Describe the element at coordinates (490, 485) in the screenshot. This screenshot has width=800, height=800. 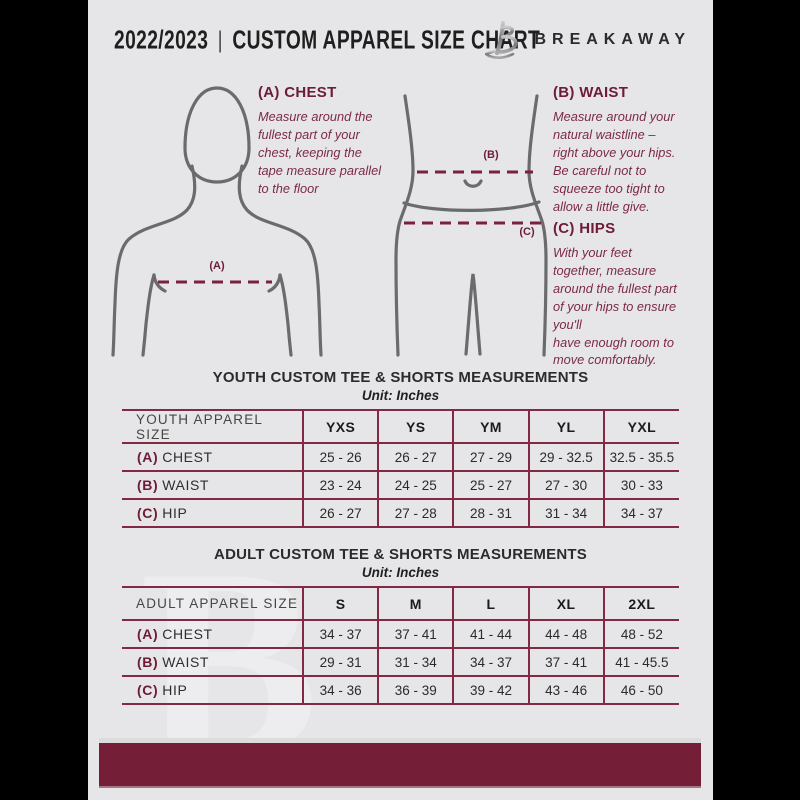
I see `table-cell: 25 - 27` at that location.